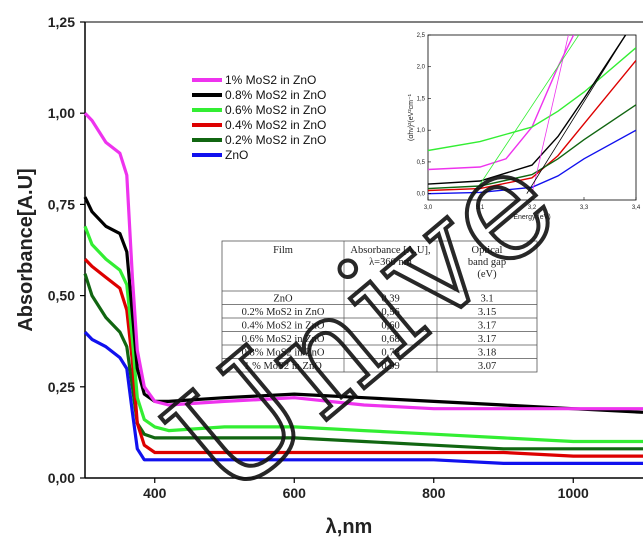 This screenshot has width=643, height=539. What do you see at coordinates (275, 110) in the screenshot?
I see `legend-entry: 0.6% MoS2 in ZnO` at bounding box center [275, 110].